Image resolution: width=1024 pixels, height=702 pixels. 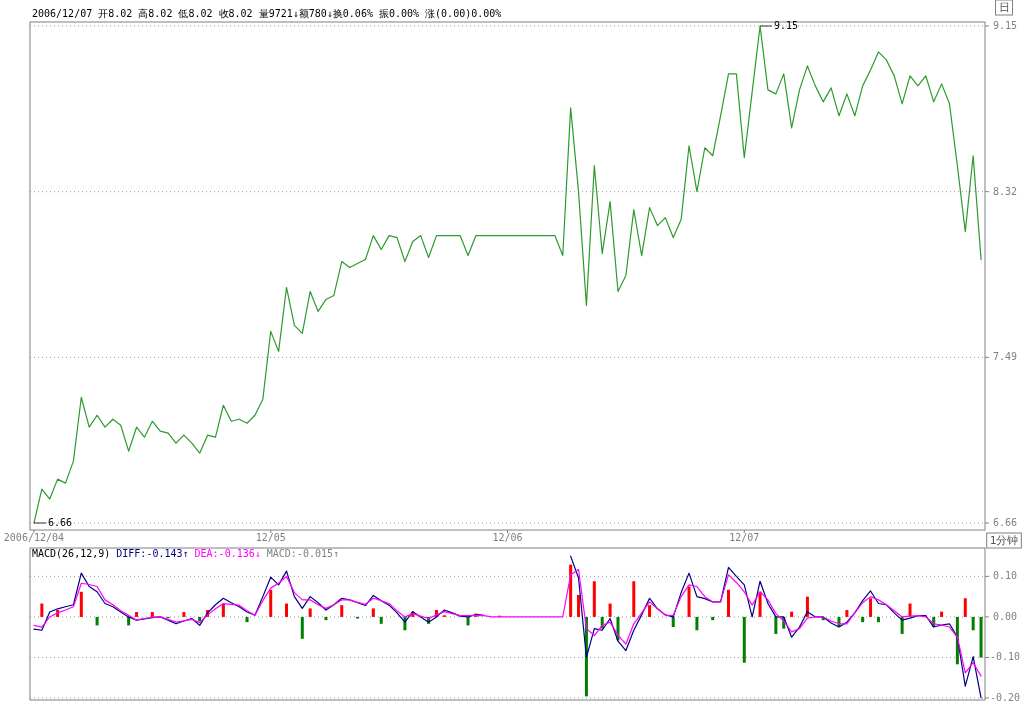 I want to click on legend: DIFF:-0.143↑, so click(x=152, y=553).